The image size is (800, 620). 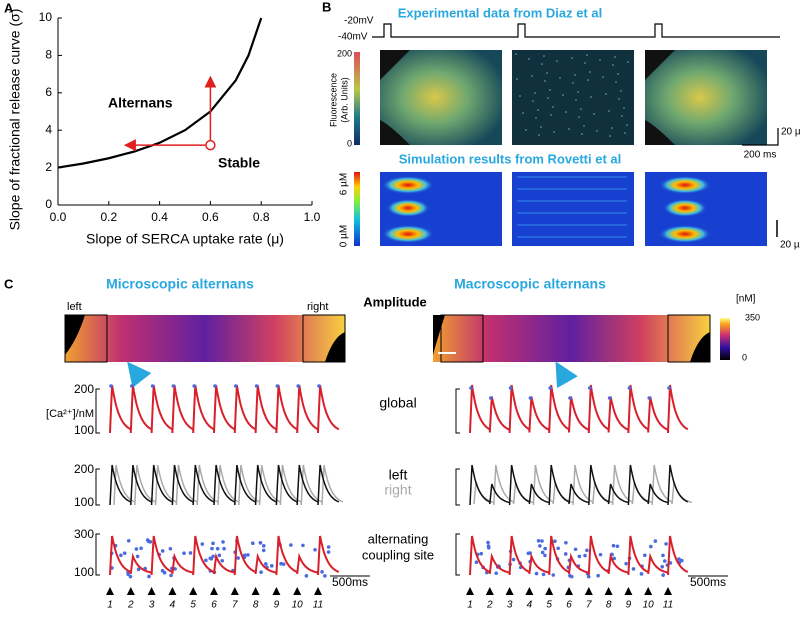 What do you see at coordinates (760, 137) in the screenshot?
I see `scale-bar` at bounding box center [760, 137].